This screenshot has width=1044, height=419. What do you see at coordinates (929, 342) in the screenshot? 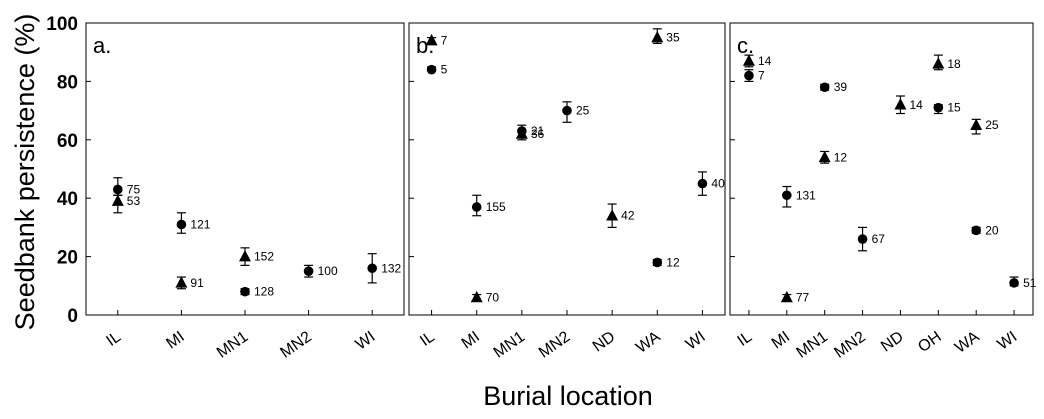
I see `x-tick-label: OH` at bounding box center [929, 342].